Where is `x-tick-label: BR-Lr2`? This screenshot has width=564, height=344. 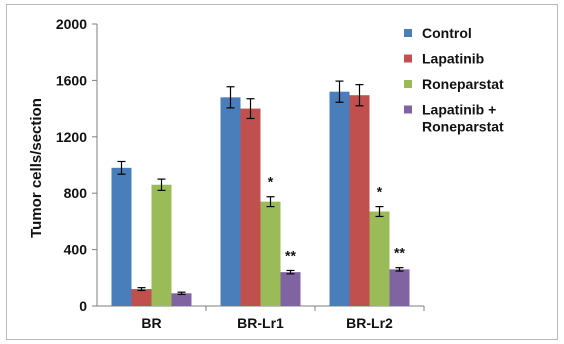
x-tick-label: BR-Lr2 is located at coordinates (369, 323).